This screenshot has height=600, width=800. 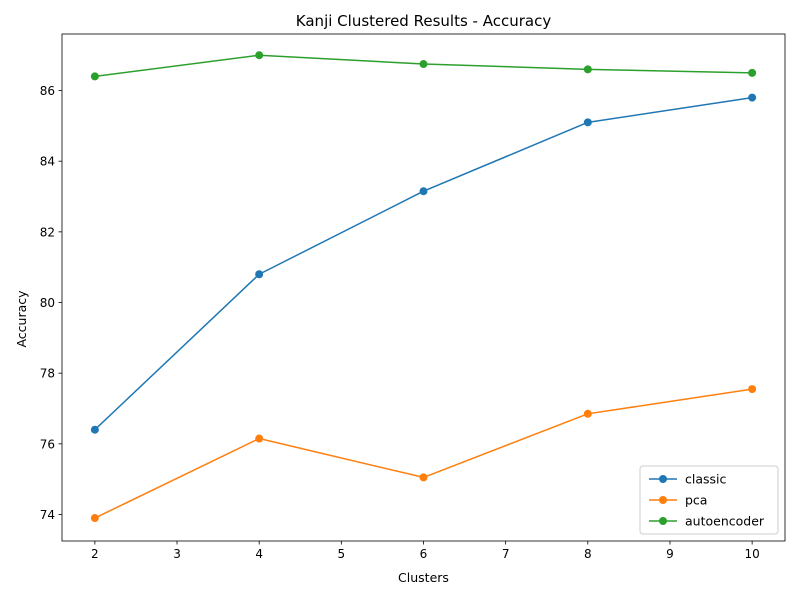 What do you see at coordinates (47, 444) in the screenshot?
I see `y-tick-label: 76` at bounding box center [47, 444].